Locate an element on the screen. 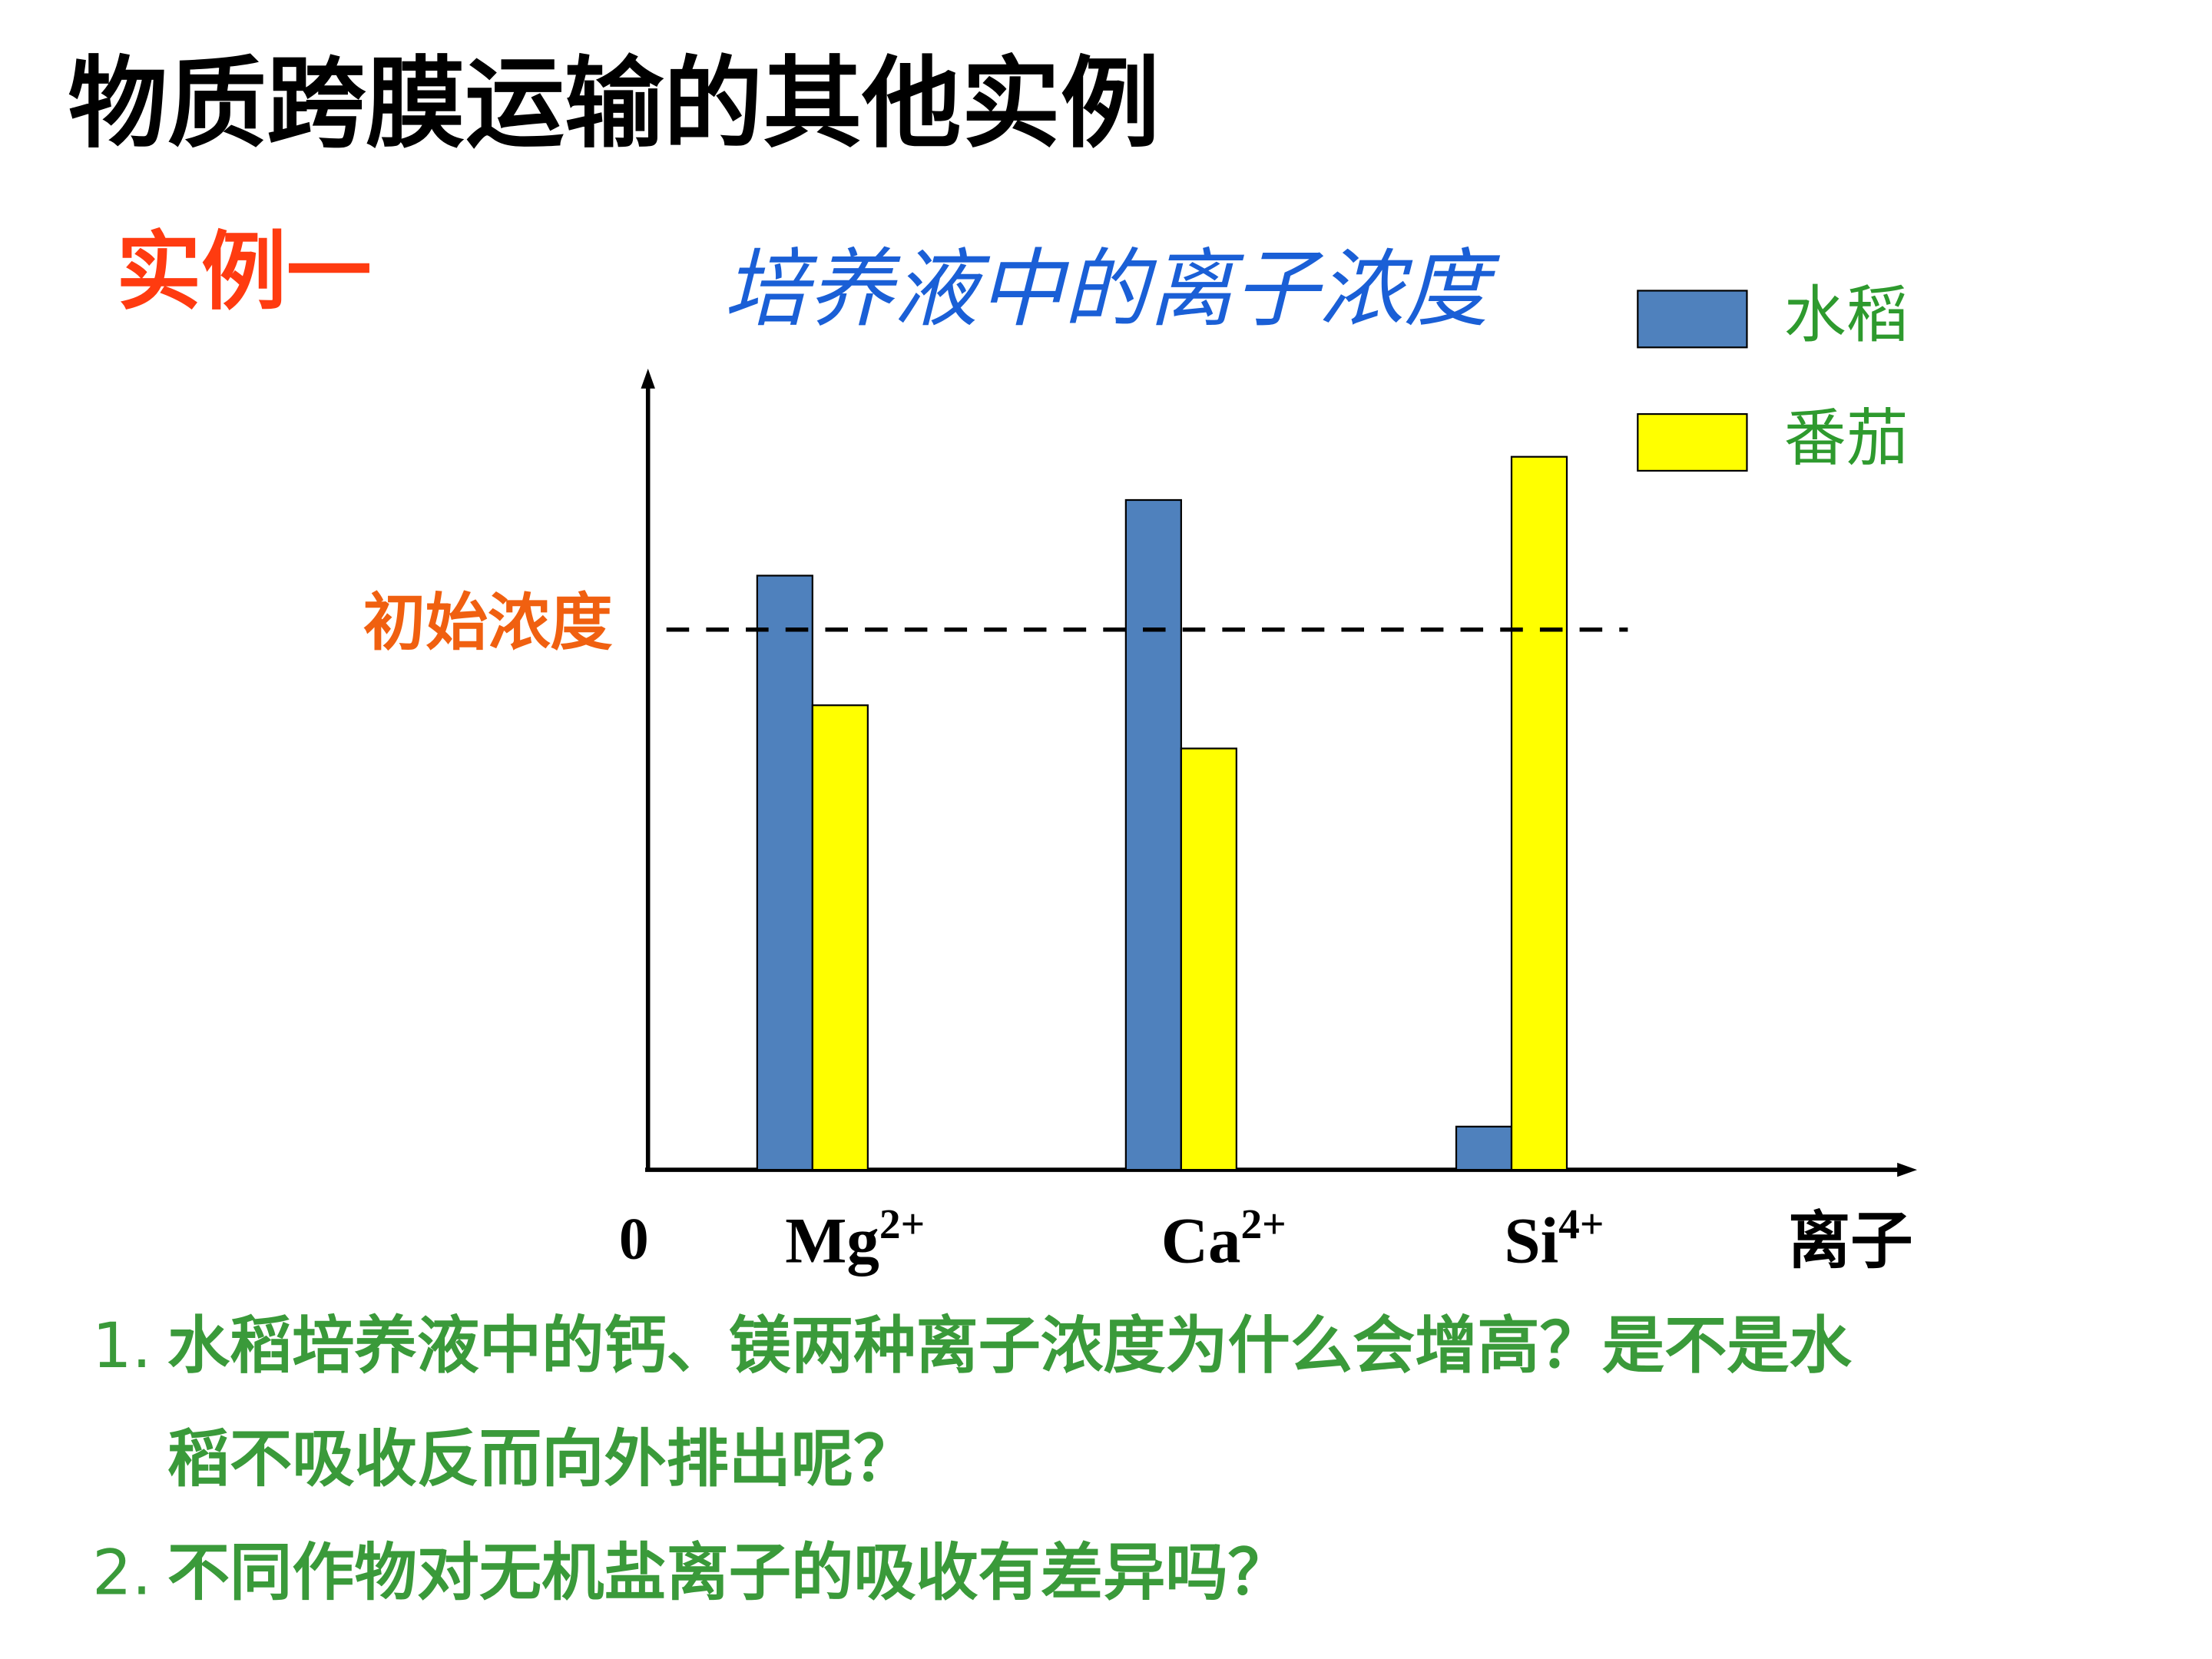 This screenshot has width=2212, height=1659. x-tick-label: Ca2+ is located at coordinates (1223, 1238).